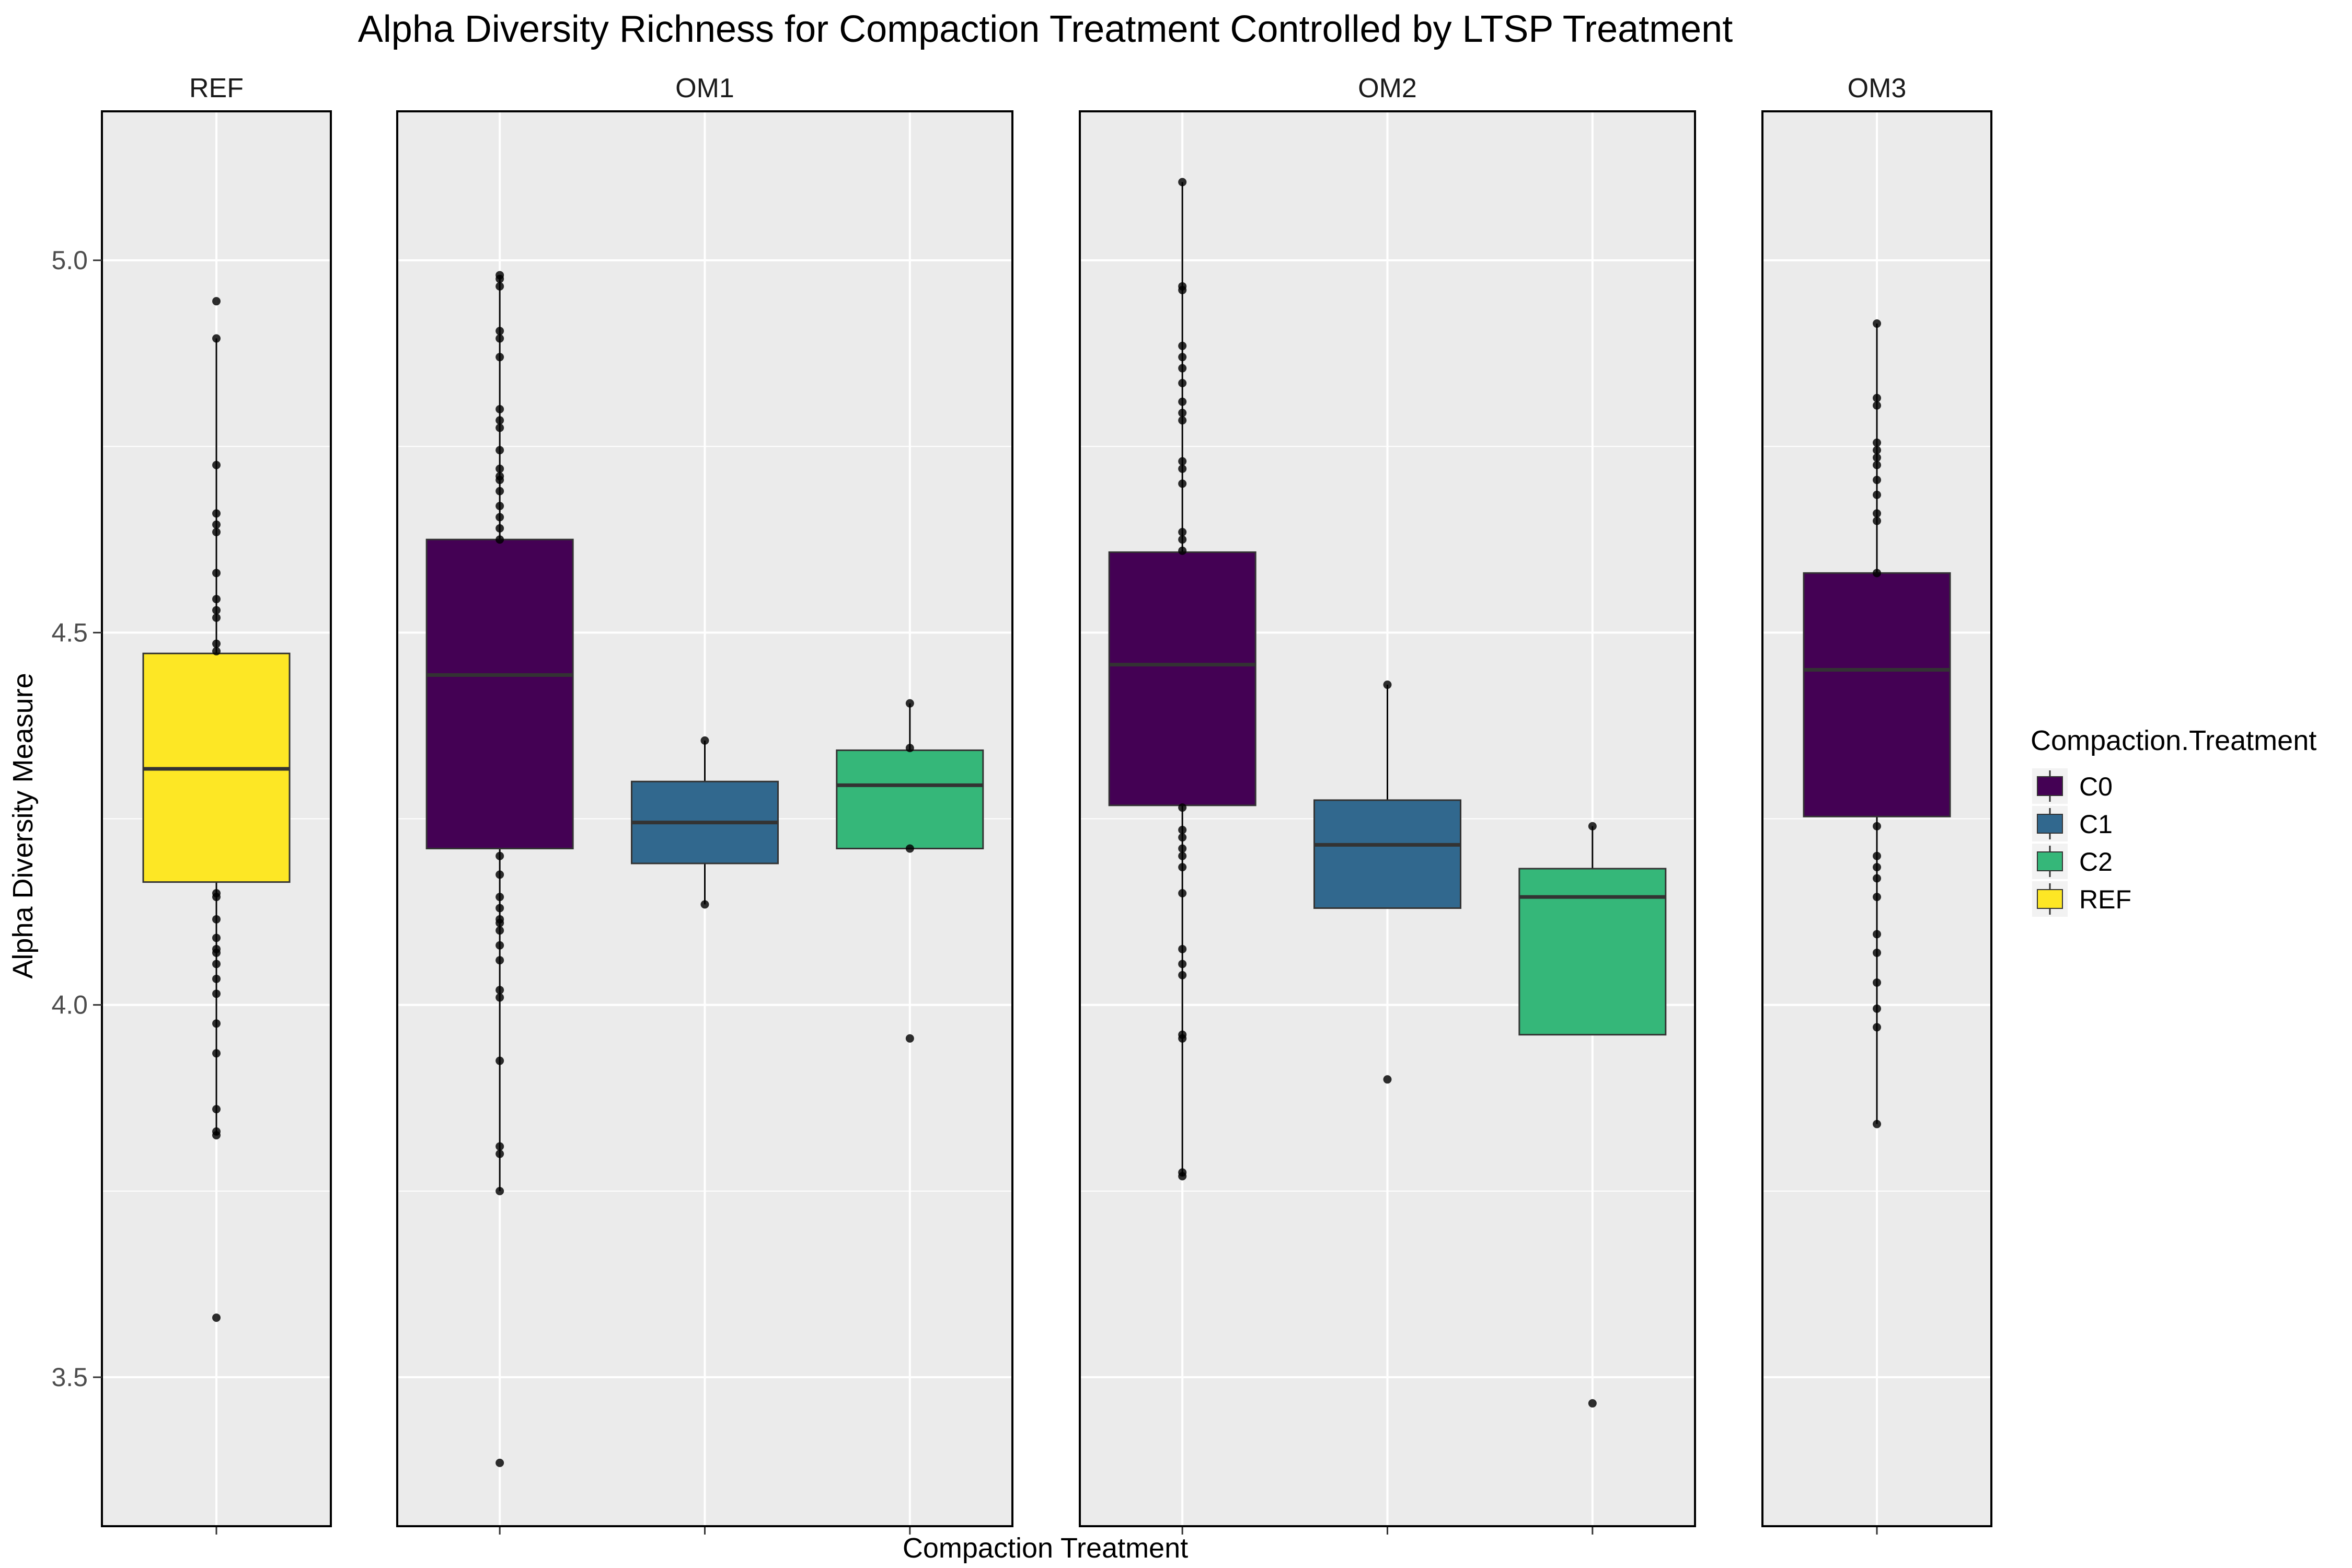 This screenshot has height=1568, width=2352. I want to click on panel-border, so click(1876, 818).